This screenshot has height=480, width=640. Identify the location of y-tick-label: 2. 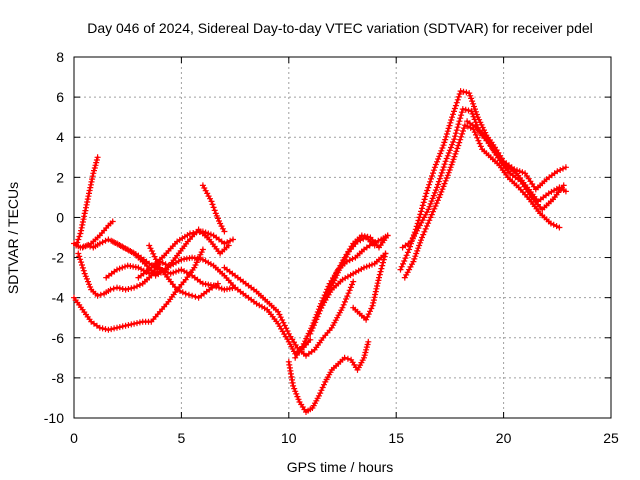
(60, 177).